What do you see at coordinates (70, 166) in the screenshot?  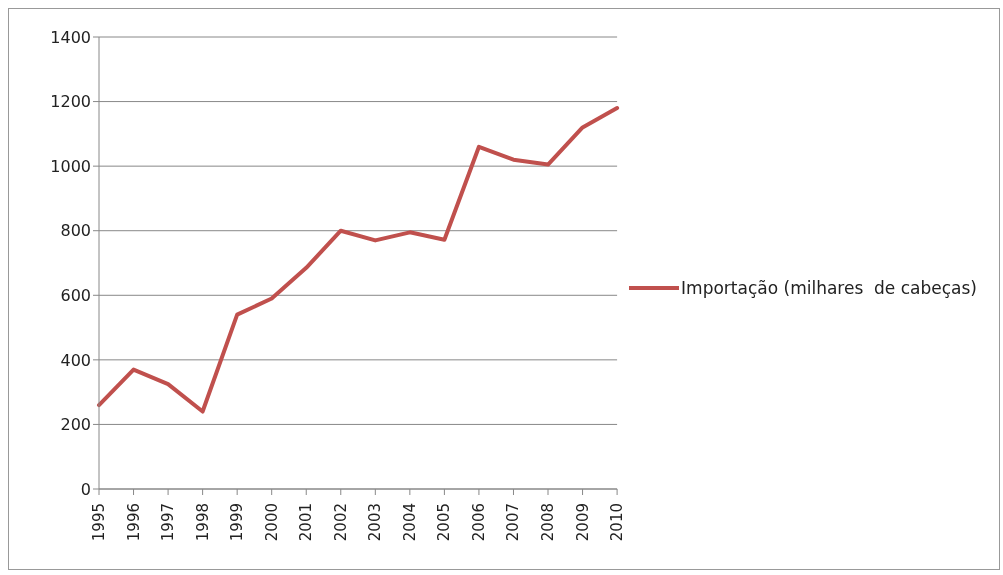 I see `y-tick-label: 1000` at bounding box center [70, 166].